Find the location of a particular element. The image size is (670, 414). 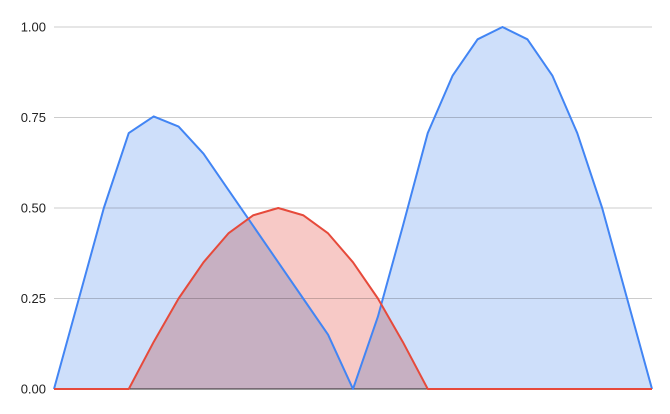

y-tick-label: 0.50 is located at coordinates (33, 208).